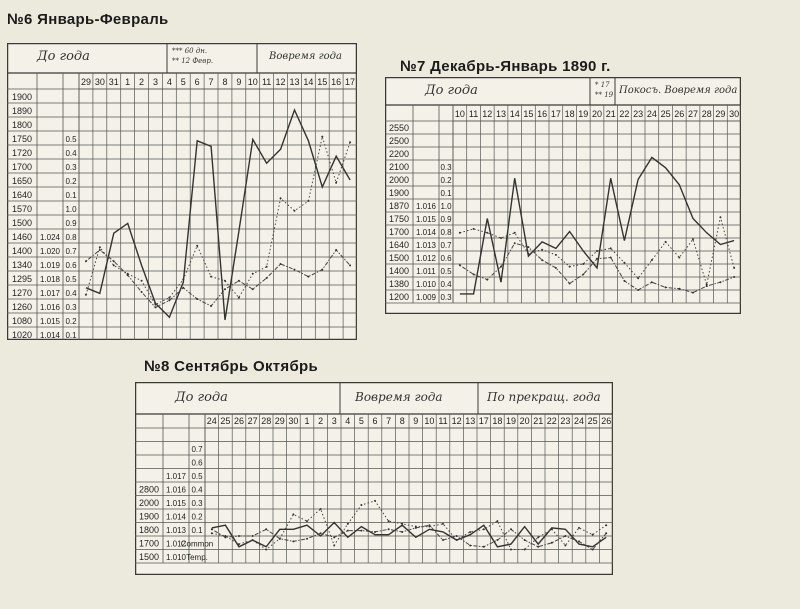 The image size is (800, 609). I want to click on row-density-label: 1.020, so click(50, 251).